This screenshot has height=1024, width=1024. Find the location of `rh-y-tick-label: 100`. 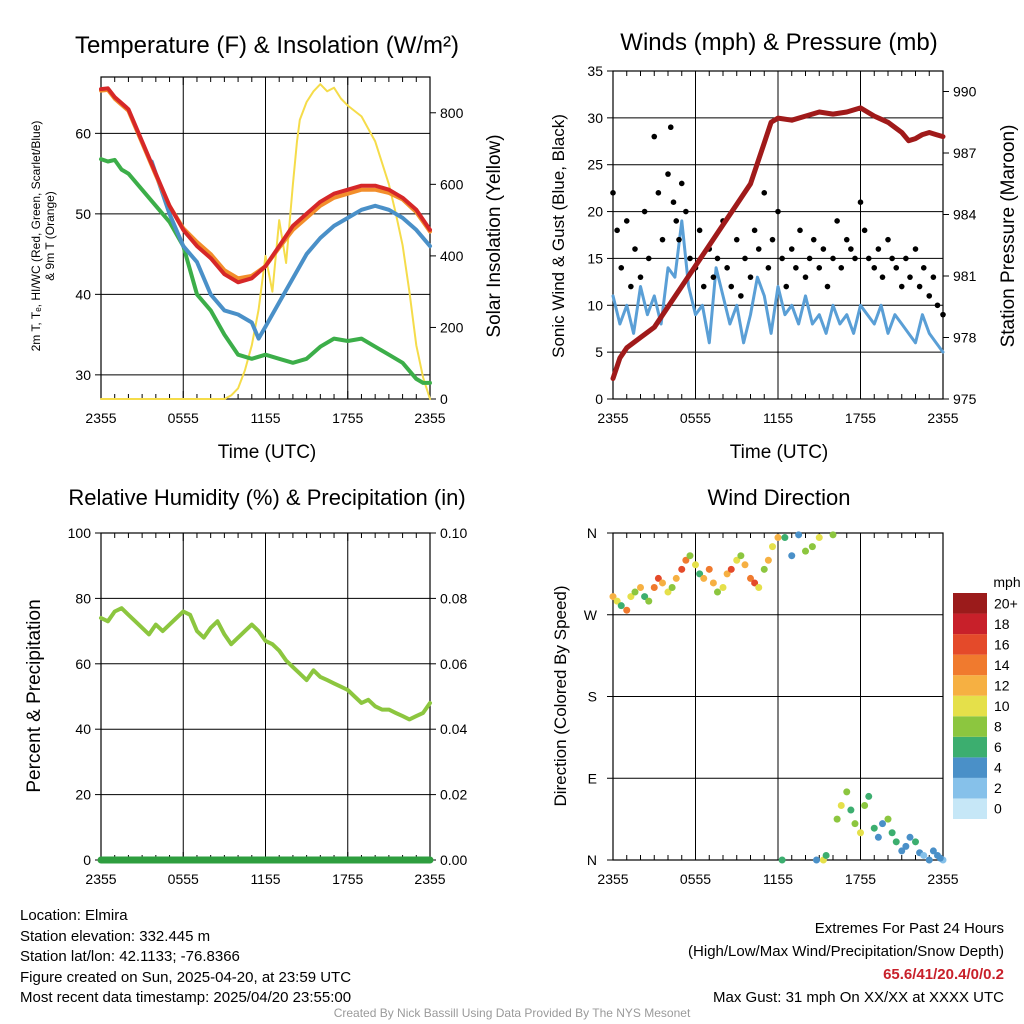

rh-y-tick-label: 100 is located at coordinates (80, 533).